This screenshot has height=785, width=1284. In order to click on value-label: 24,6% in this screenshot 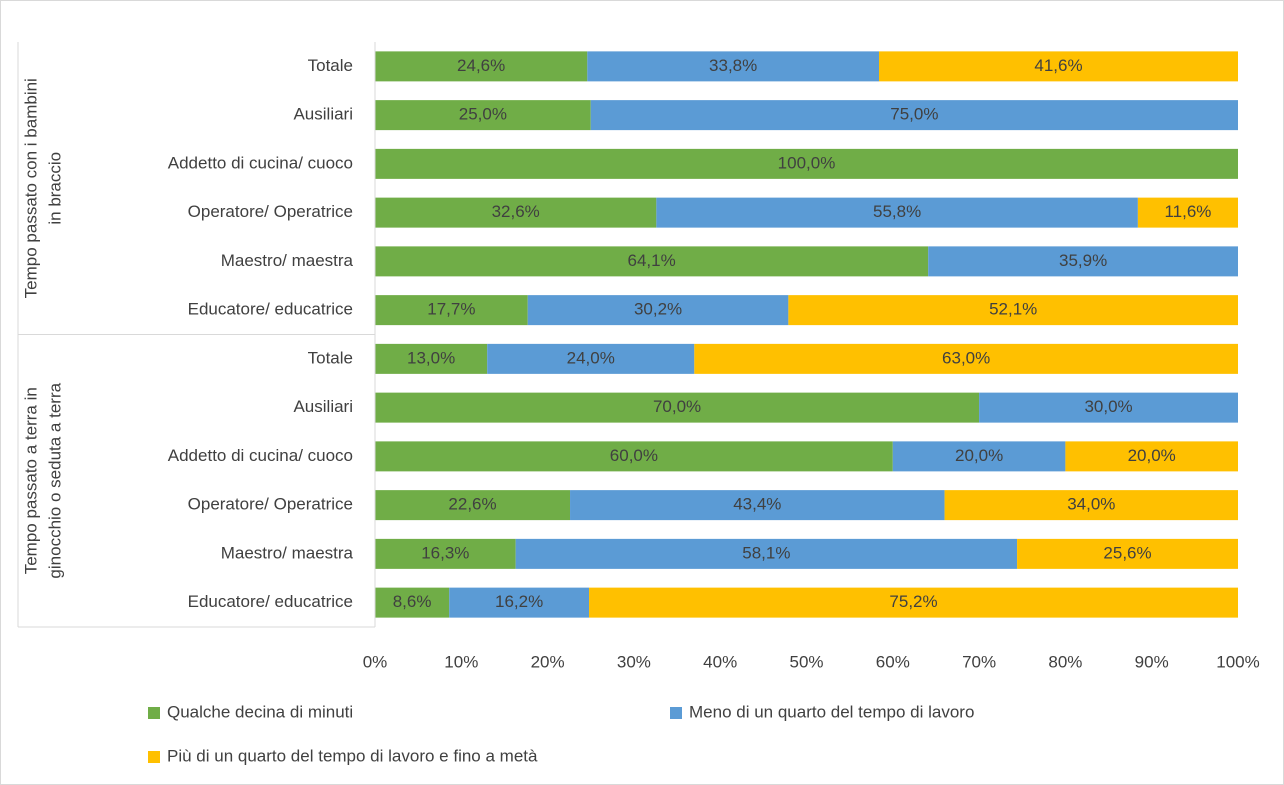, I will do `click(481, 65)`.